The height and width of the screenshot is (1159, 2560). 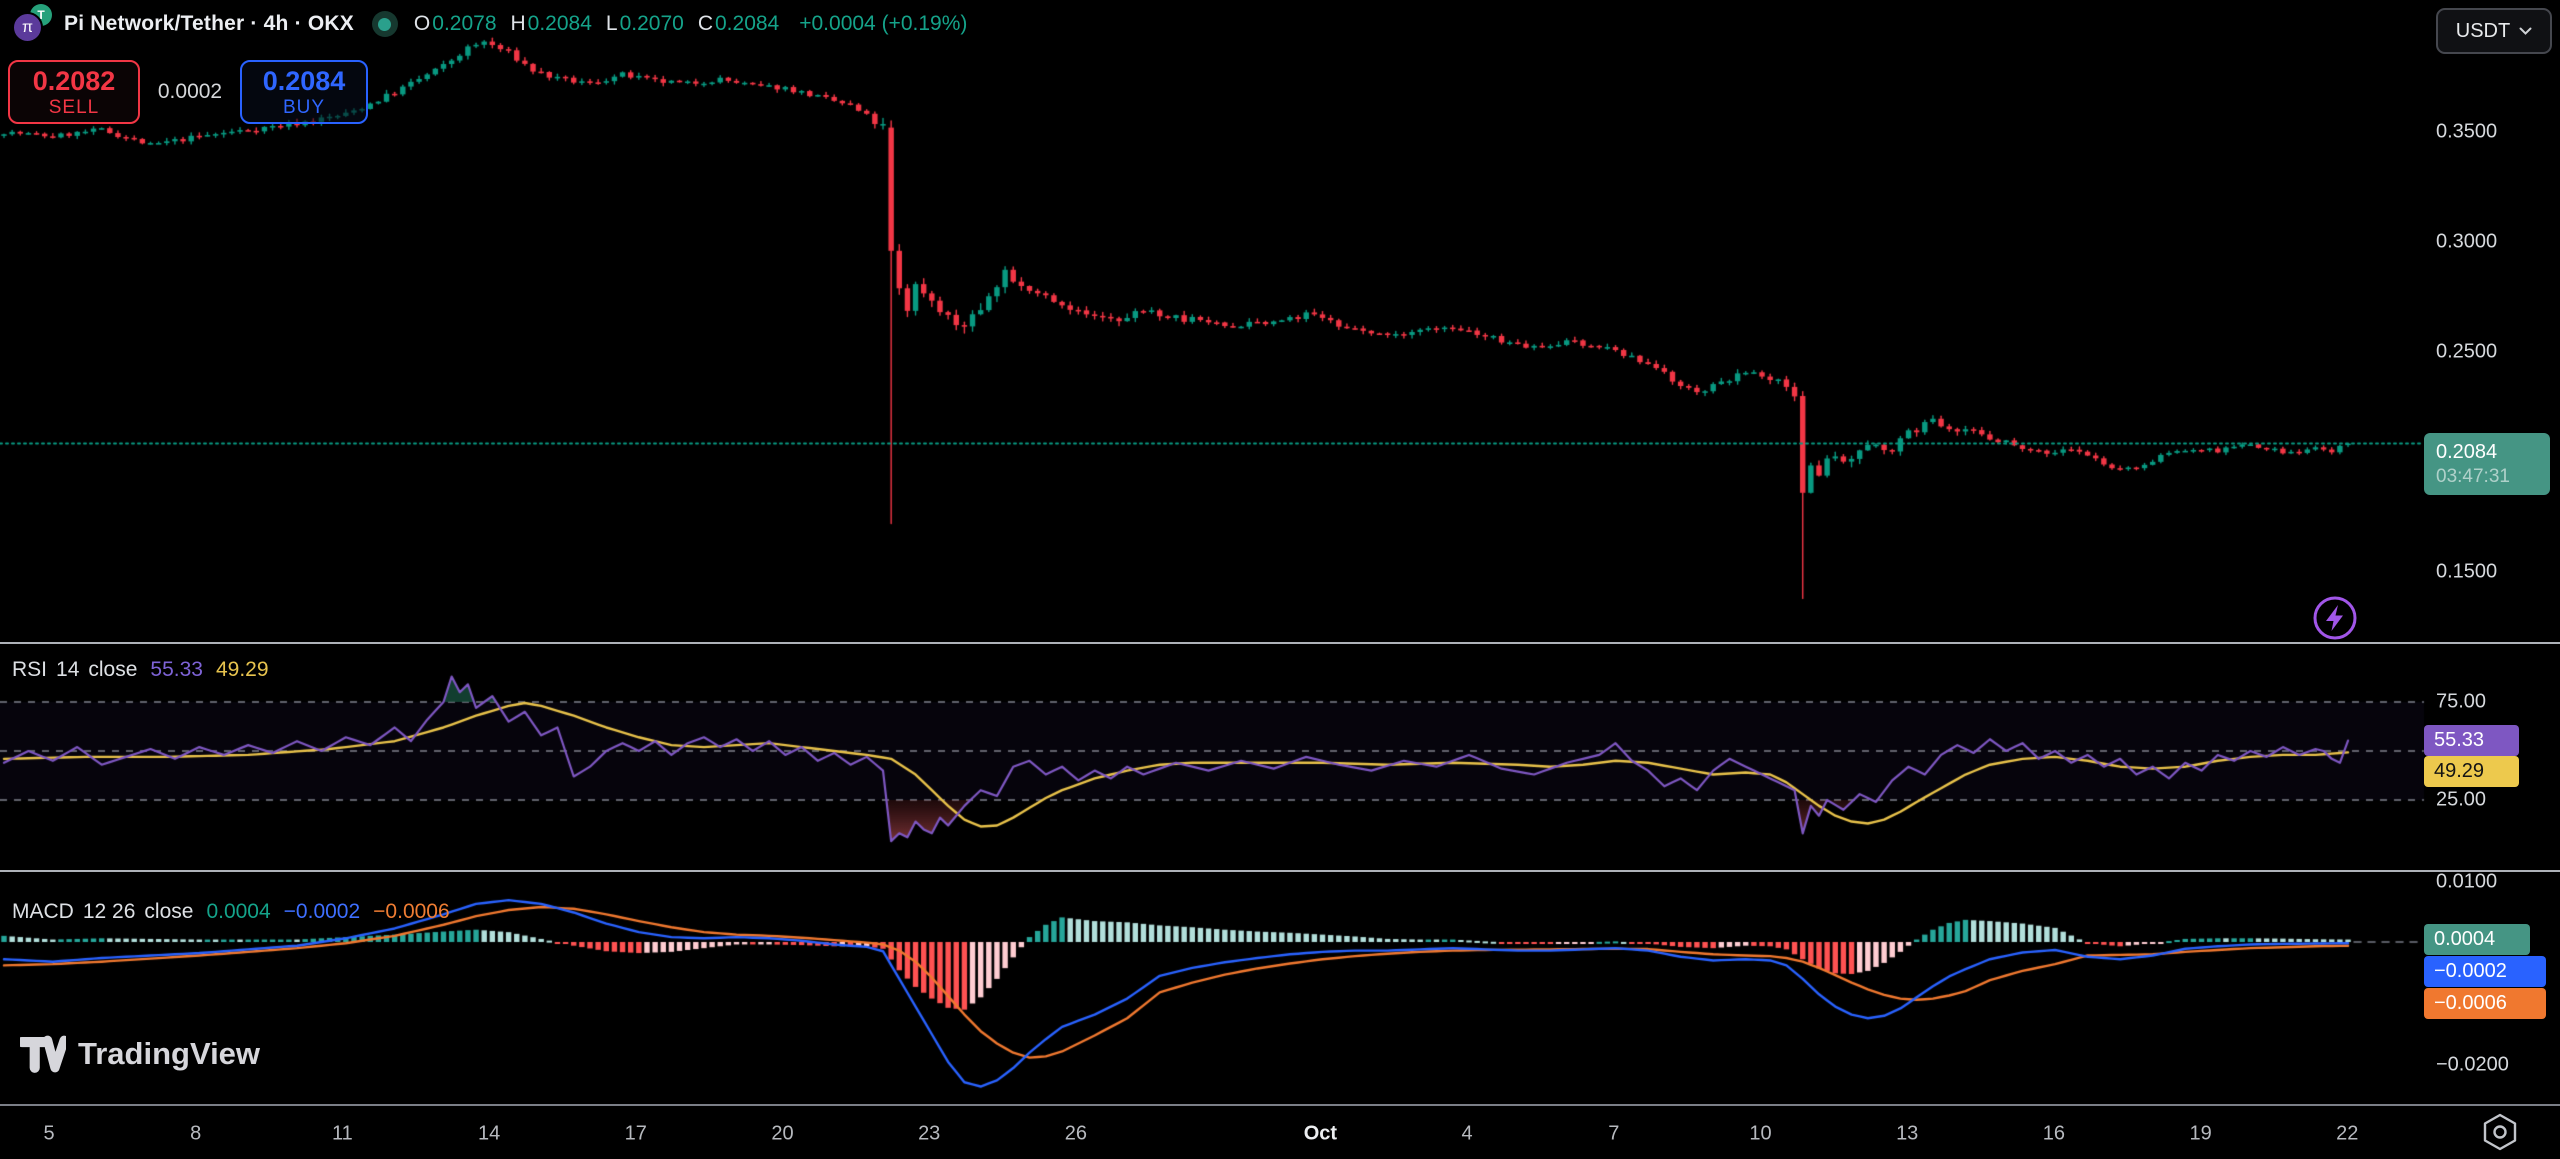 What do you see at coordinates (2467, 351) in the screenshot?
I see `price-tick-label: 0.2500` at bounding box center [2467, 351].